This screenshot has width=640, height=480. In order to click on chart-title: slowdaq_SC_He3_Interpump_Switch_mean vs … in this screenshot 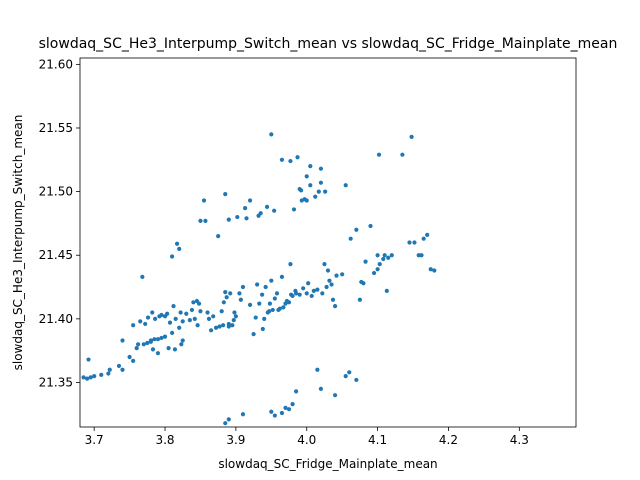, I will do `click(328, 44)`.